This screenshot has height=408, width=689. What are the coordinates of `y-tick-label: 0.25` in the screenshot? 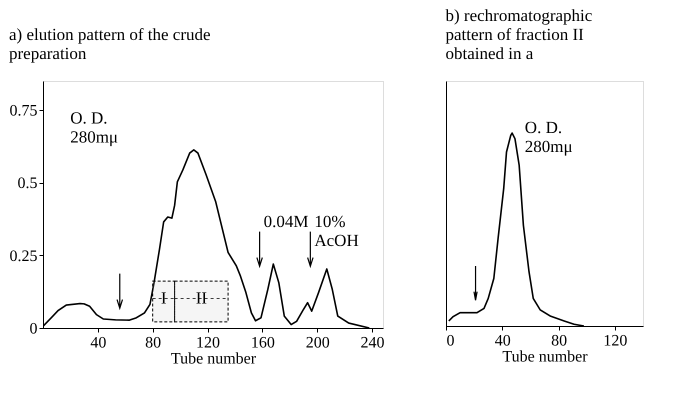 It's located at (24, 256).